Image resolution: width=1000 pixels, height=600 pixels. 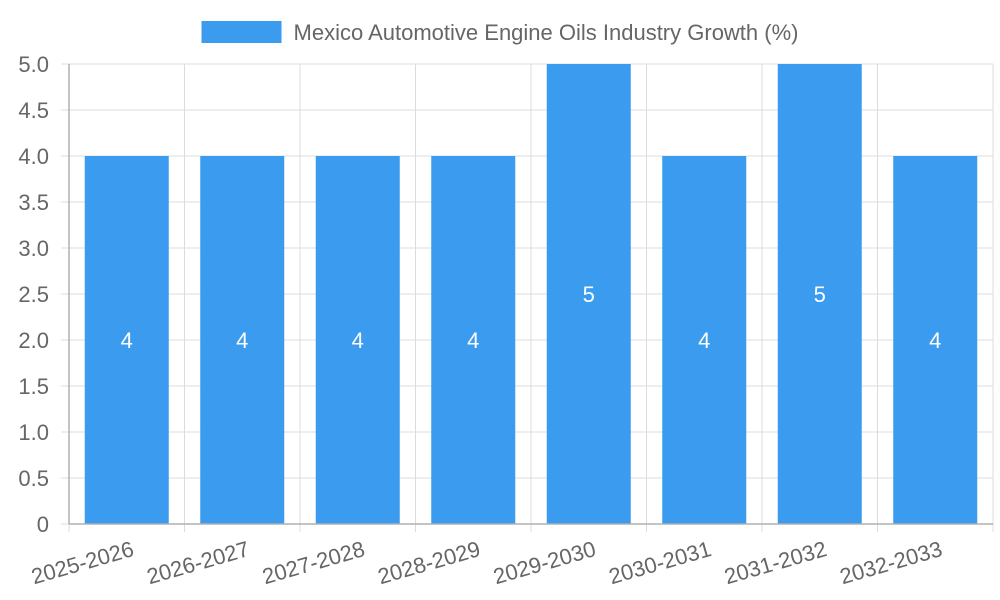 What do you see at coordinates (241, 32) in the screenshot?
I see `legend-swatch` at bounding box center [241, 32].